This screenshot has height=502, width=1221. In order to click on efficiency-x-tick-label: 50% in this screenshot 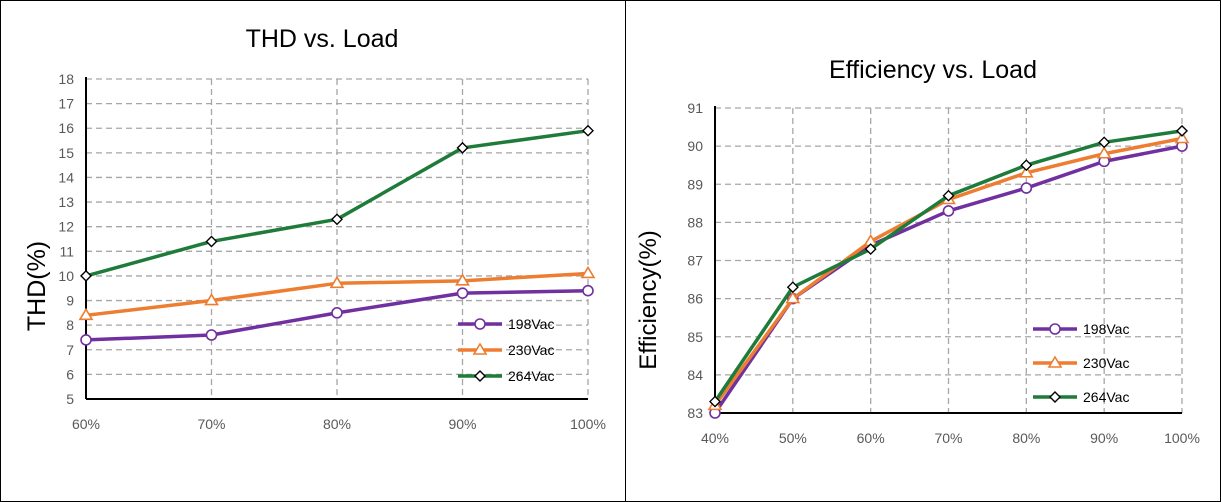, I will do `click(793, 438)`.